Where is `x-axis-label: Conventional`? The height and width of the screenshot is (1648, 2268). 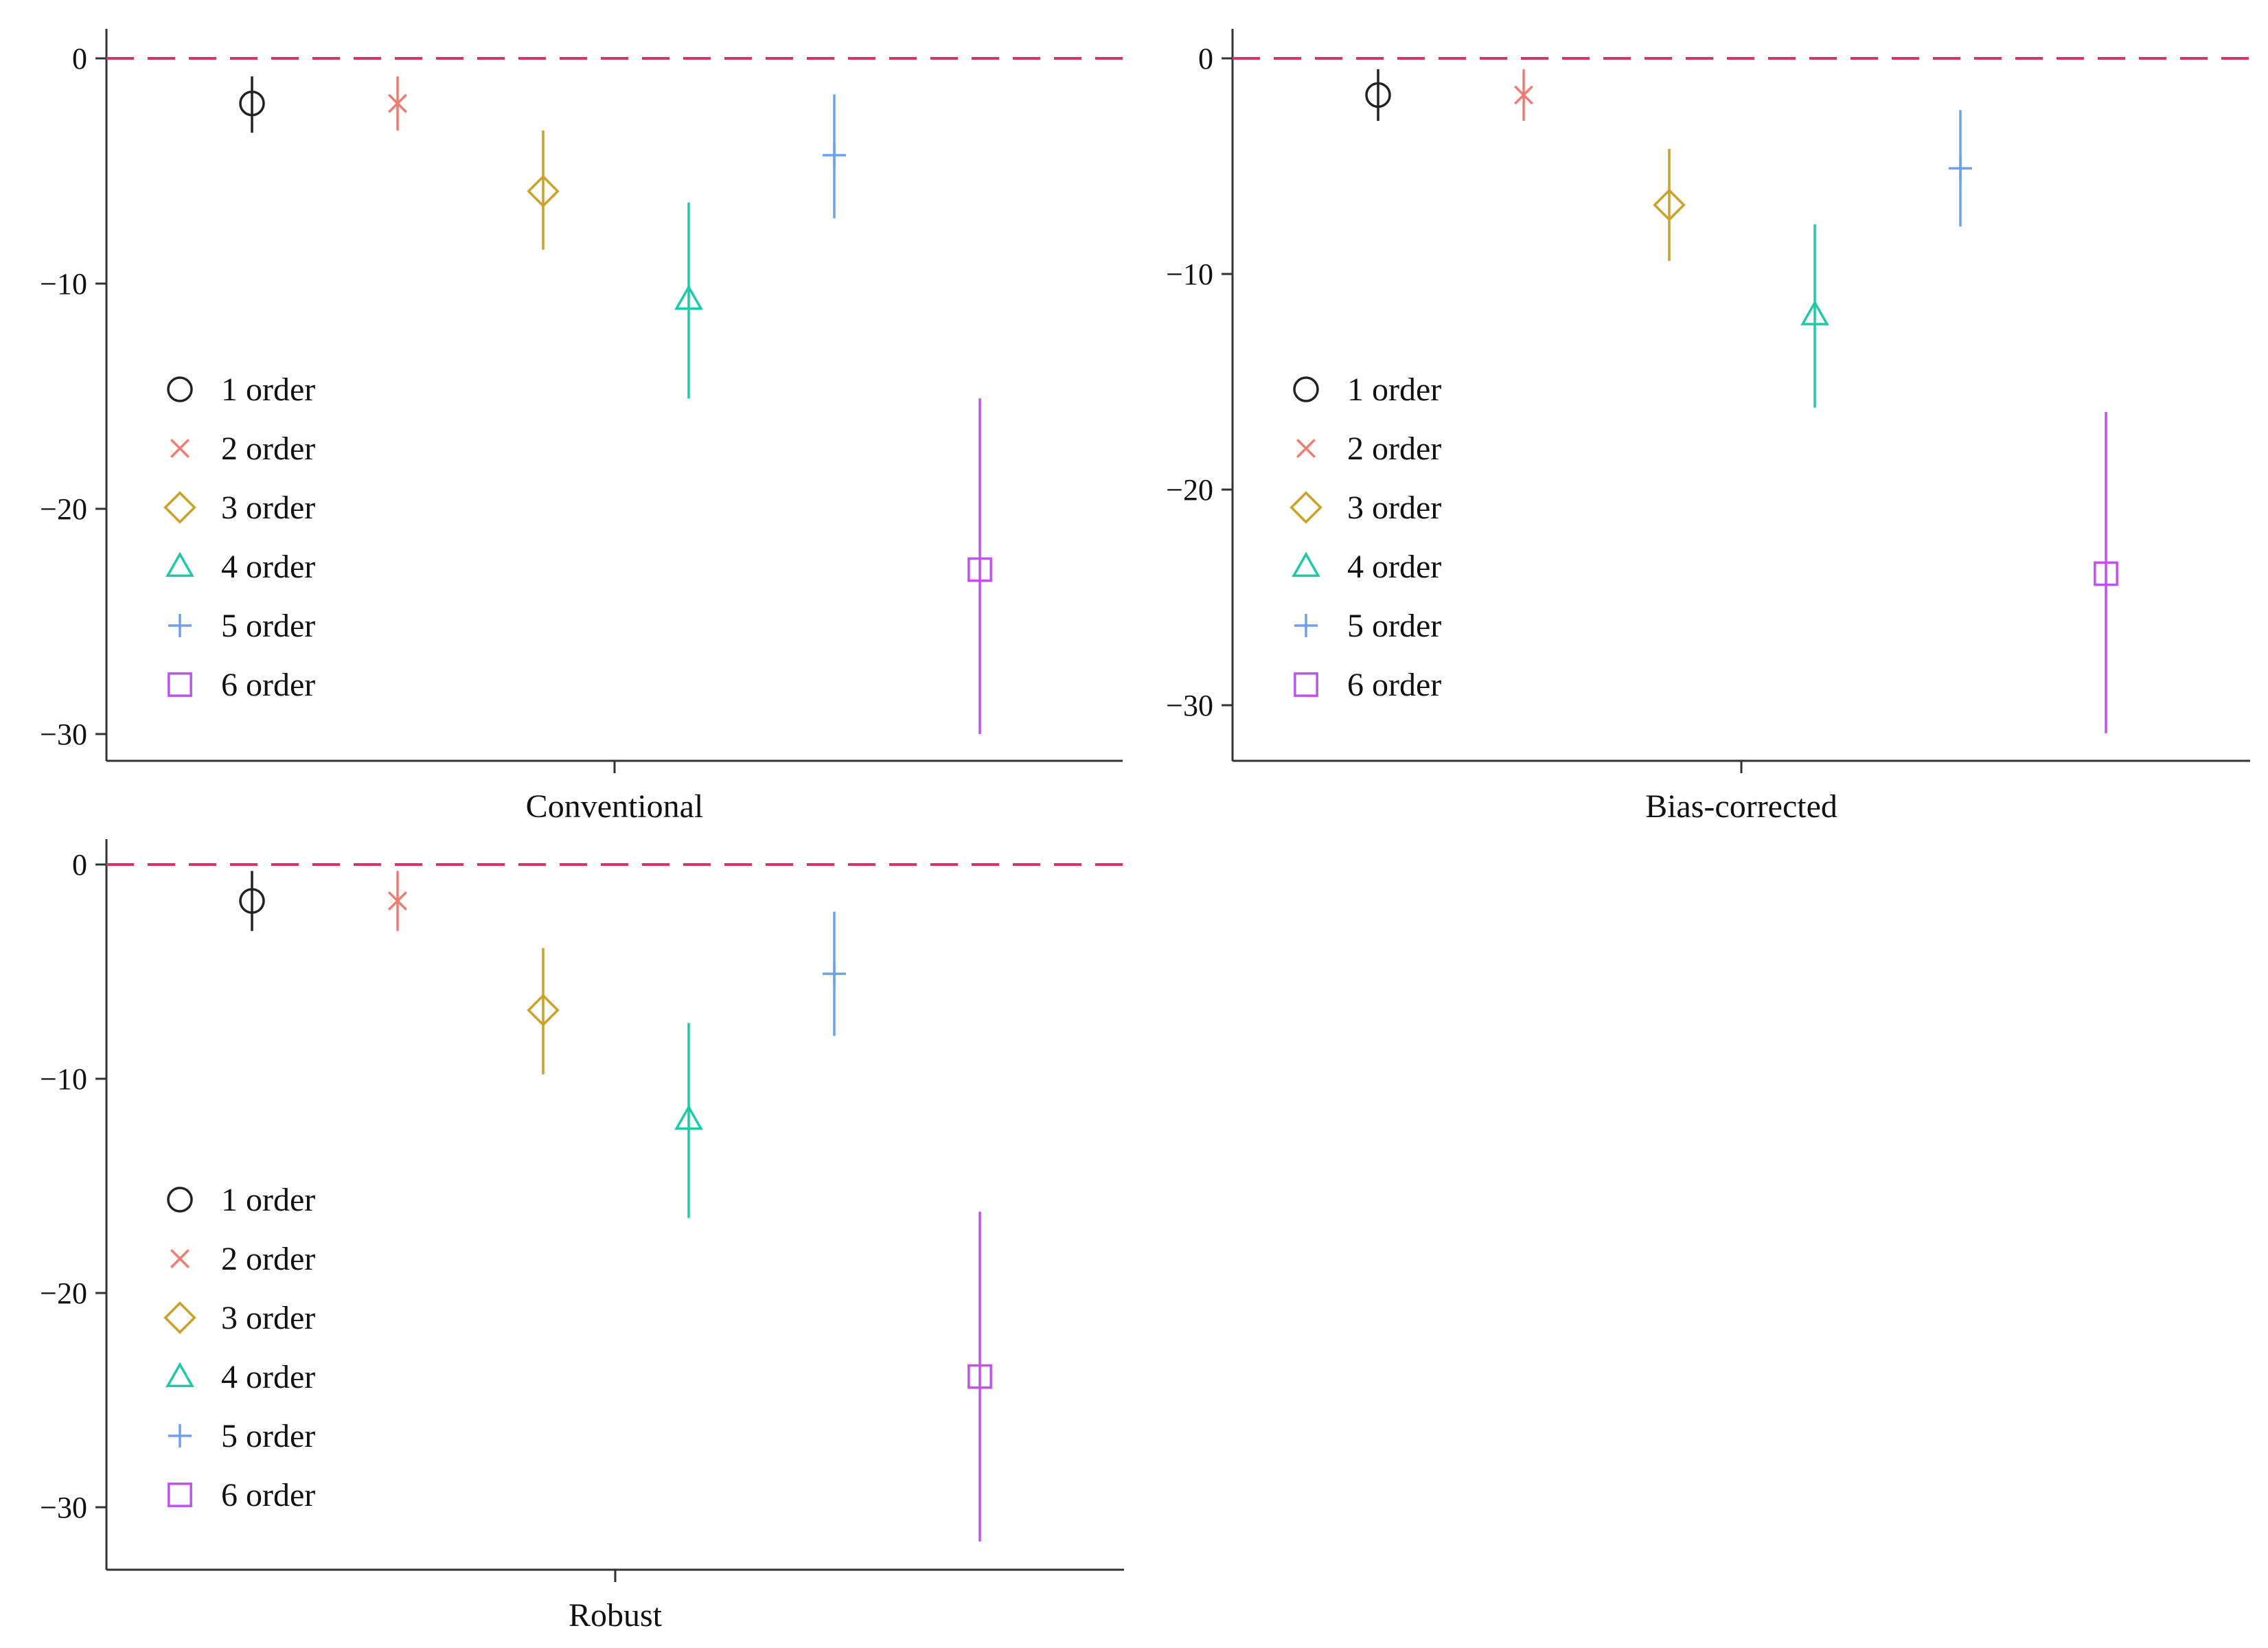 x-axis-label: Conventional is located at coordinates (615, 806).